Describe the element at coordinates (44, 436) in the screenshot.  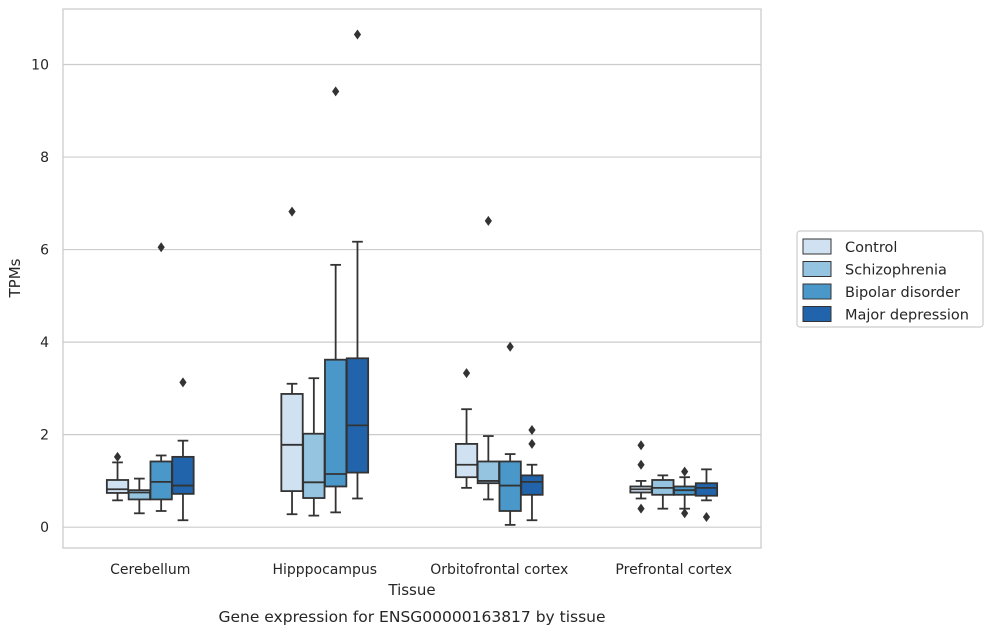
I see `y-tick-label: 2` at that location.